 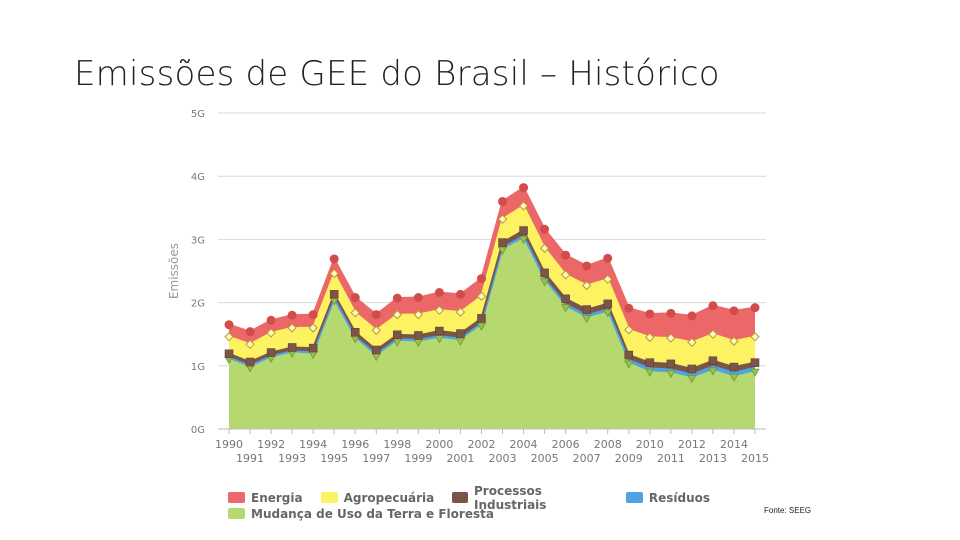 I want to click on x-tick-label: 2010, so click(x=650, y=444).